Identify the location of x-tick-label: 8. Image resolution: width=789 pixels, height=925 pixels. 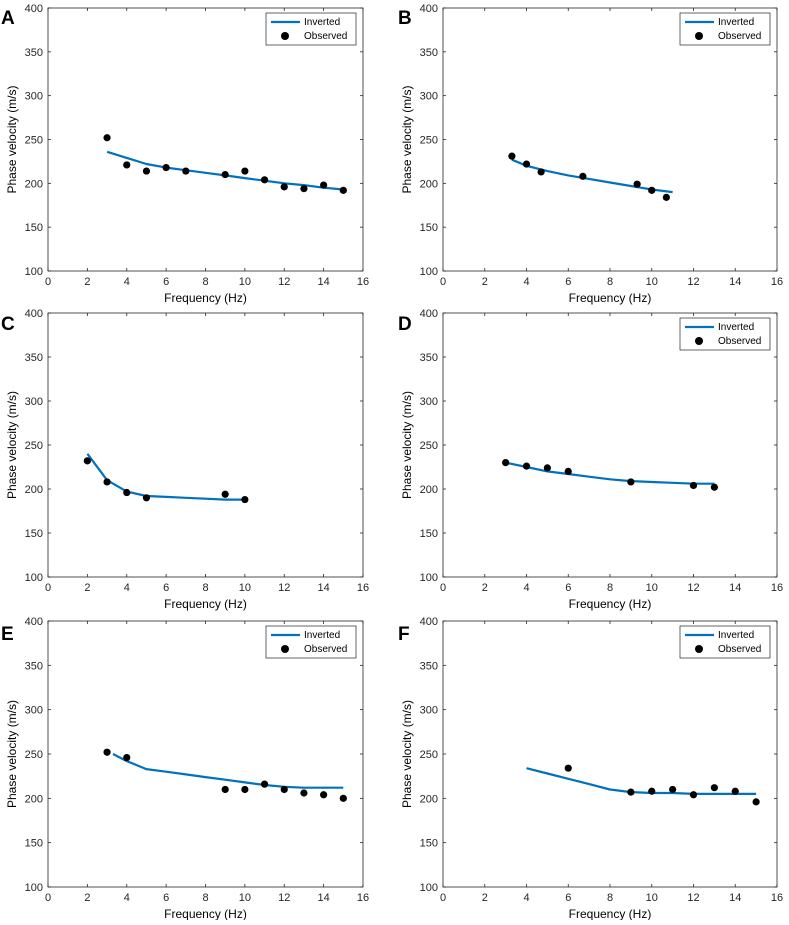
(610, 282).